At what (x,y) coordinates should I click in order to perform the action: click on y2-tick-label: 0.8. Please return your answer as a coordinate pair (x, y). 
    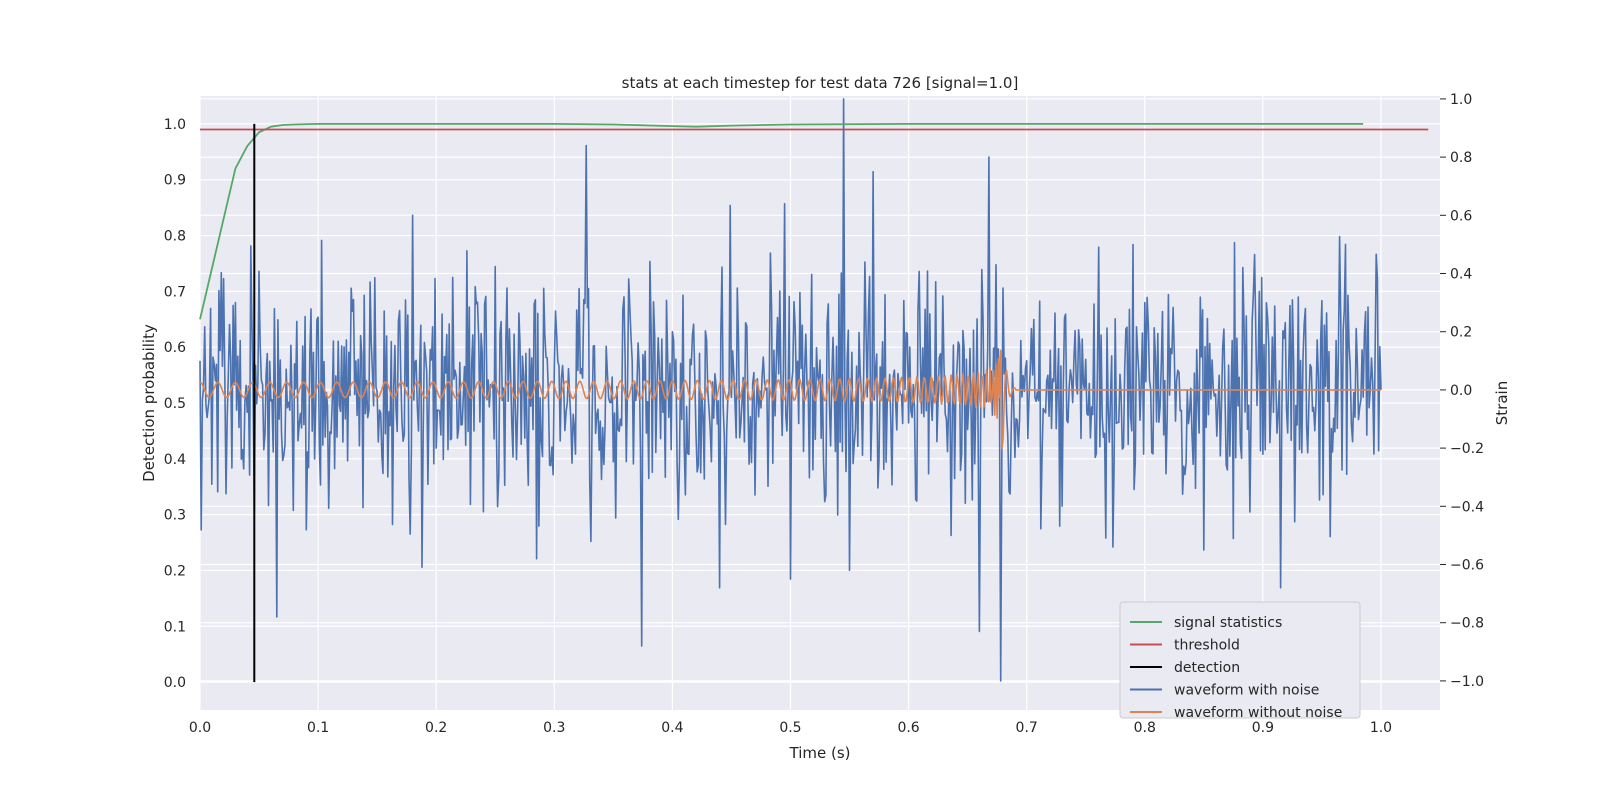
    Looking at the image, I should click on (1461, 158).